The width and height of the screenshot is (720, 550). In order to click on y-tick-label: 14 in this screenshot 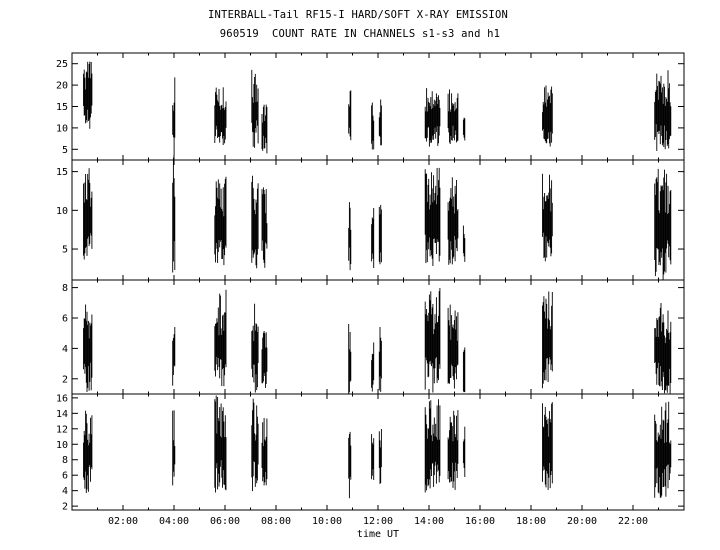, I will do `click(62, 414)`.